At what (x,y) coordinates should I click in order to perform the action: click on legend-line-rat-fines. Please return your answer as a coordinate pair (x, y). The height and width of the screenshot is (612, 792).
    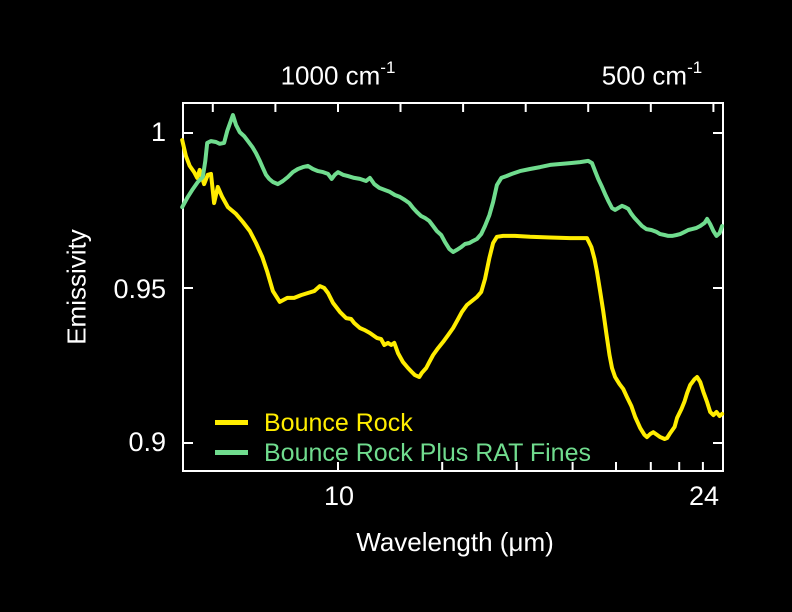
    Looking at the image, I should click on (231, 452).